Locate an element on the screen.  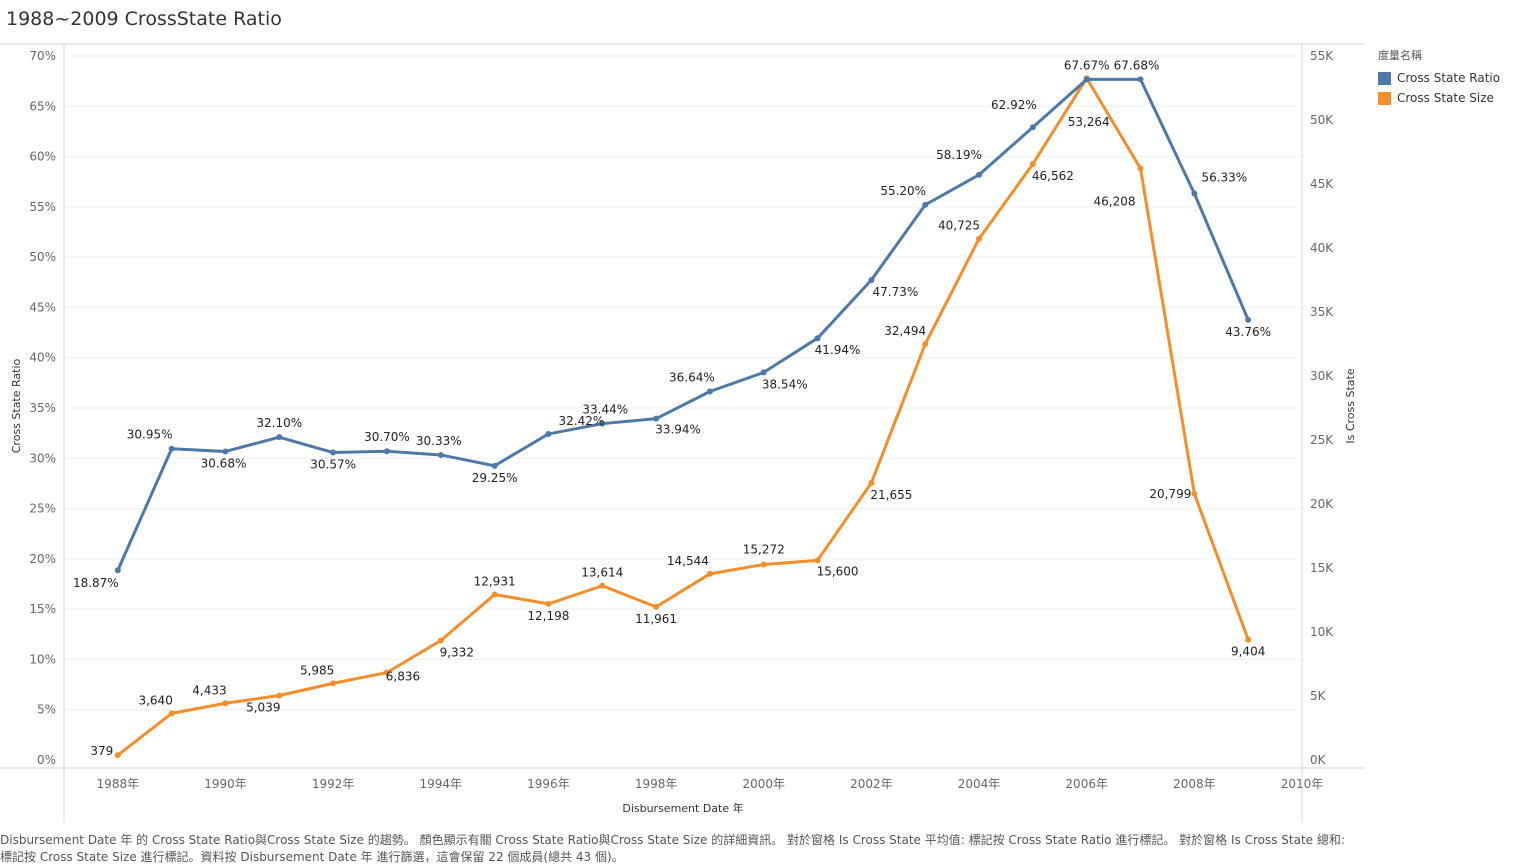
point-ratio-1993 is located at coordinates (386, 451).